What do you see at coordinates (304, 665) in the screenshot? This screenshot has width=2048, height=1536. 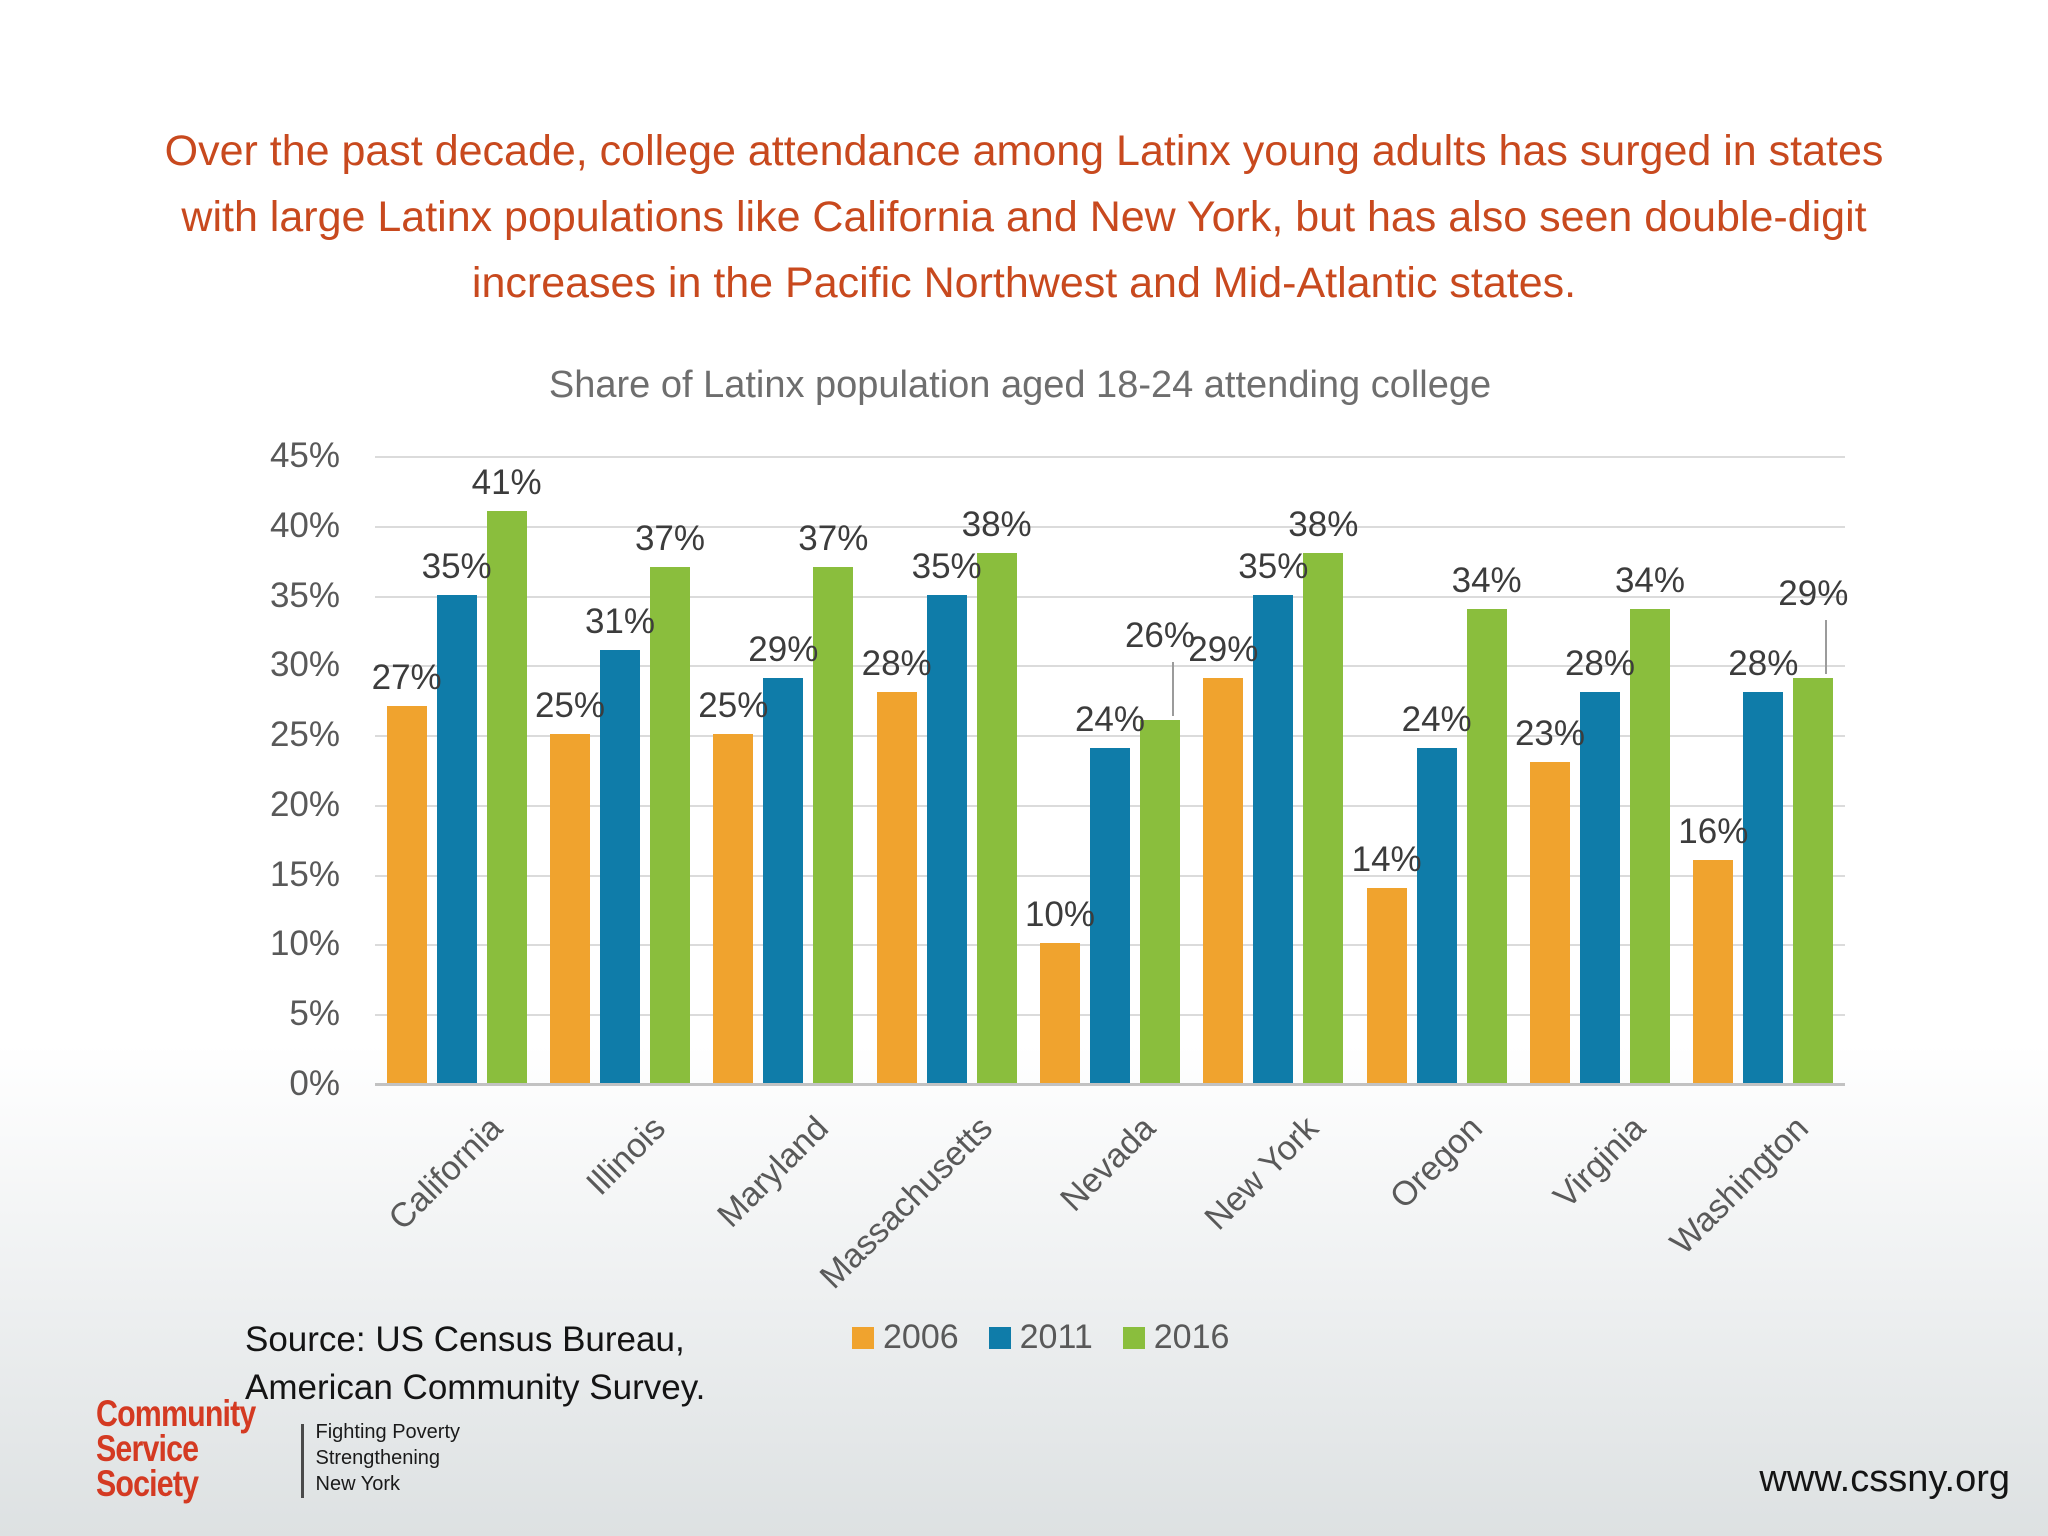 I see `y-tick-30: 30%` at bounding box center [304, 665].